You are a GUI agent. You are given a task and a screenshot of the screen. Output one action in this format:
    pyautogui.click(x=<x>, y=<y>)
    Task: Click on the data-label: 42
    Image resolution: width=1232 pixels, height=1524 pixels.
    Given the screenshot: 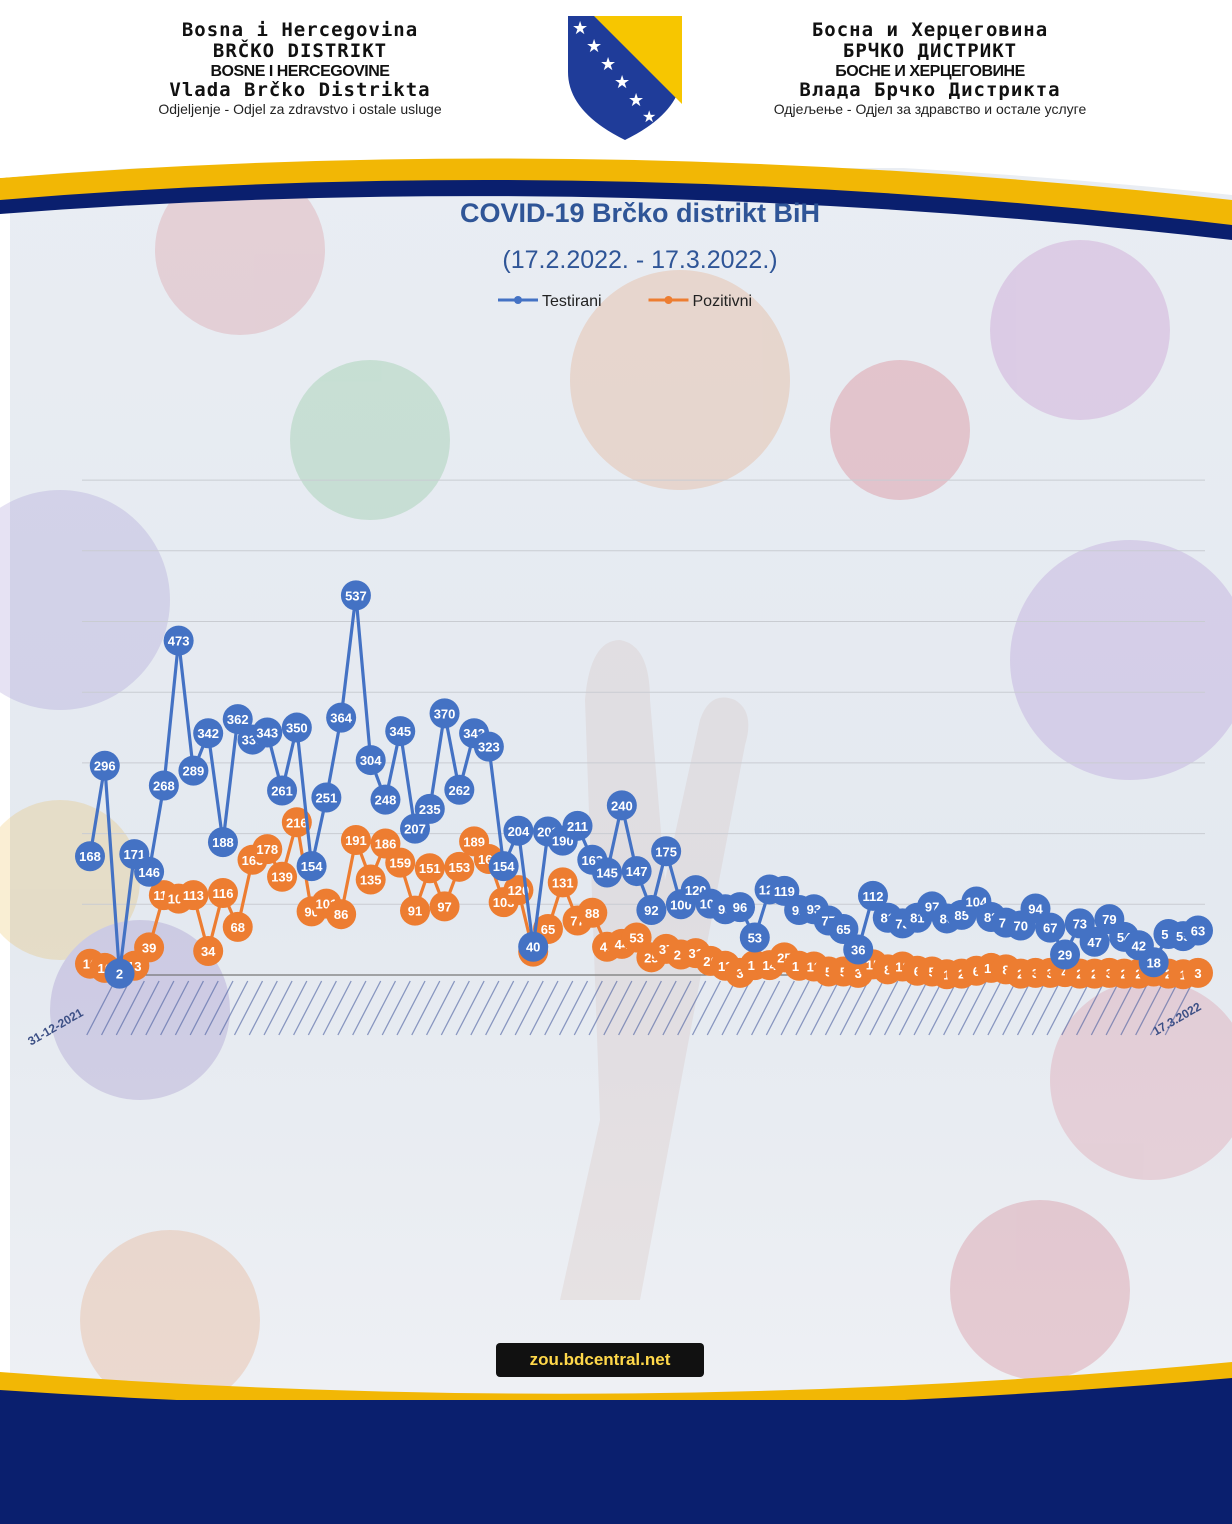 What is the action you would take?
    pyautogui.click(x=1139, y=945)
    